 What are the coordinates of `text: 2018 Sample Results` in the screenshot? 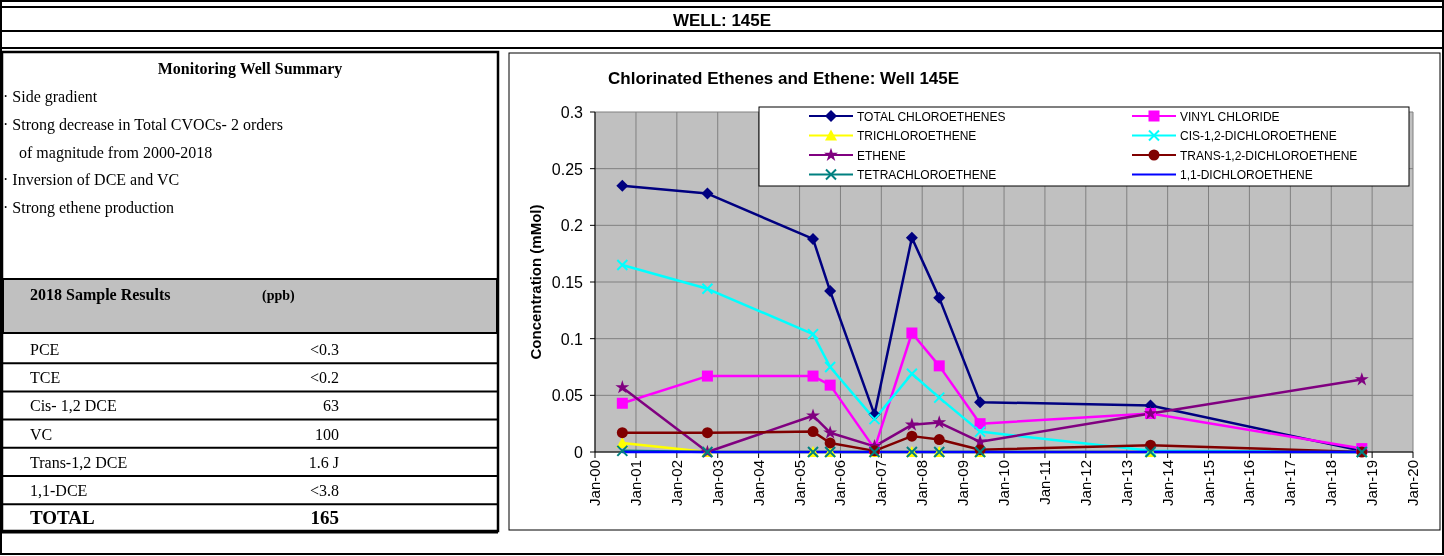 It's located at (100, 295).